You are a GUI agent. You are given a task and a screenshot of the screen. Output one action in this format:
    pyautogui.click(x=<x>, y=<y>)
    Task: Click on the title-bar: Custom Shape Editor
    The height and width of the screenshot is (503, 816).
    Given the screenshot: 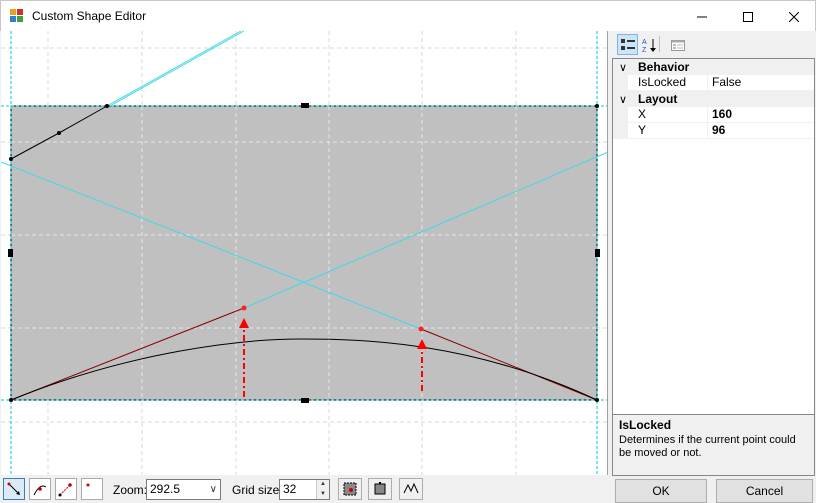 What is the action you would take?
    pyautogui.click(x=408, y=15)
    